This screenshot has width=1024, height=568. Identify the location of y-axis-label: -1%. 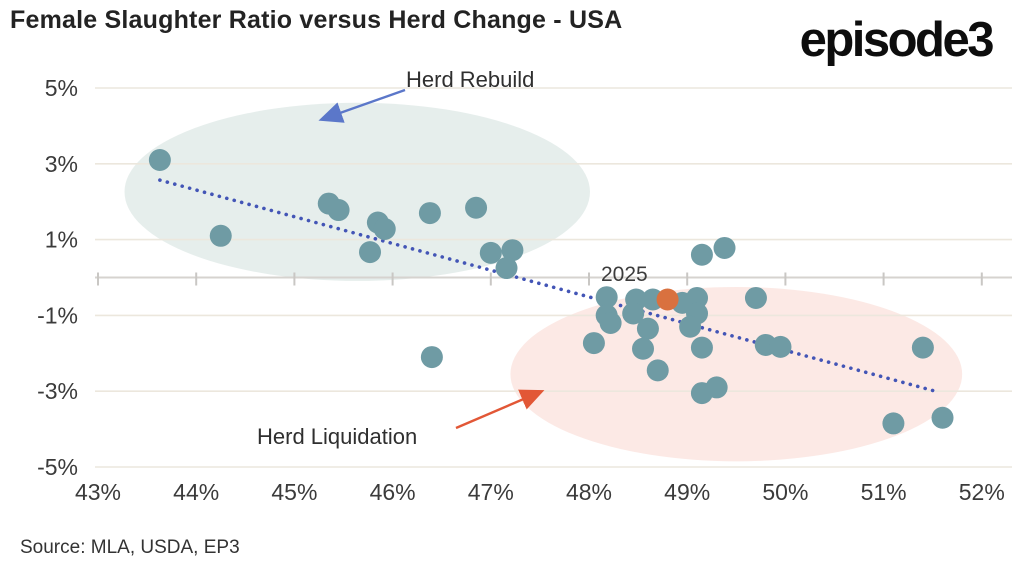
(57, 315).